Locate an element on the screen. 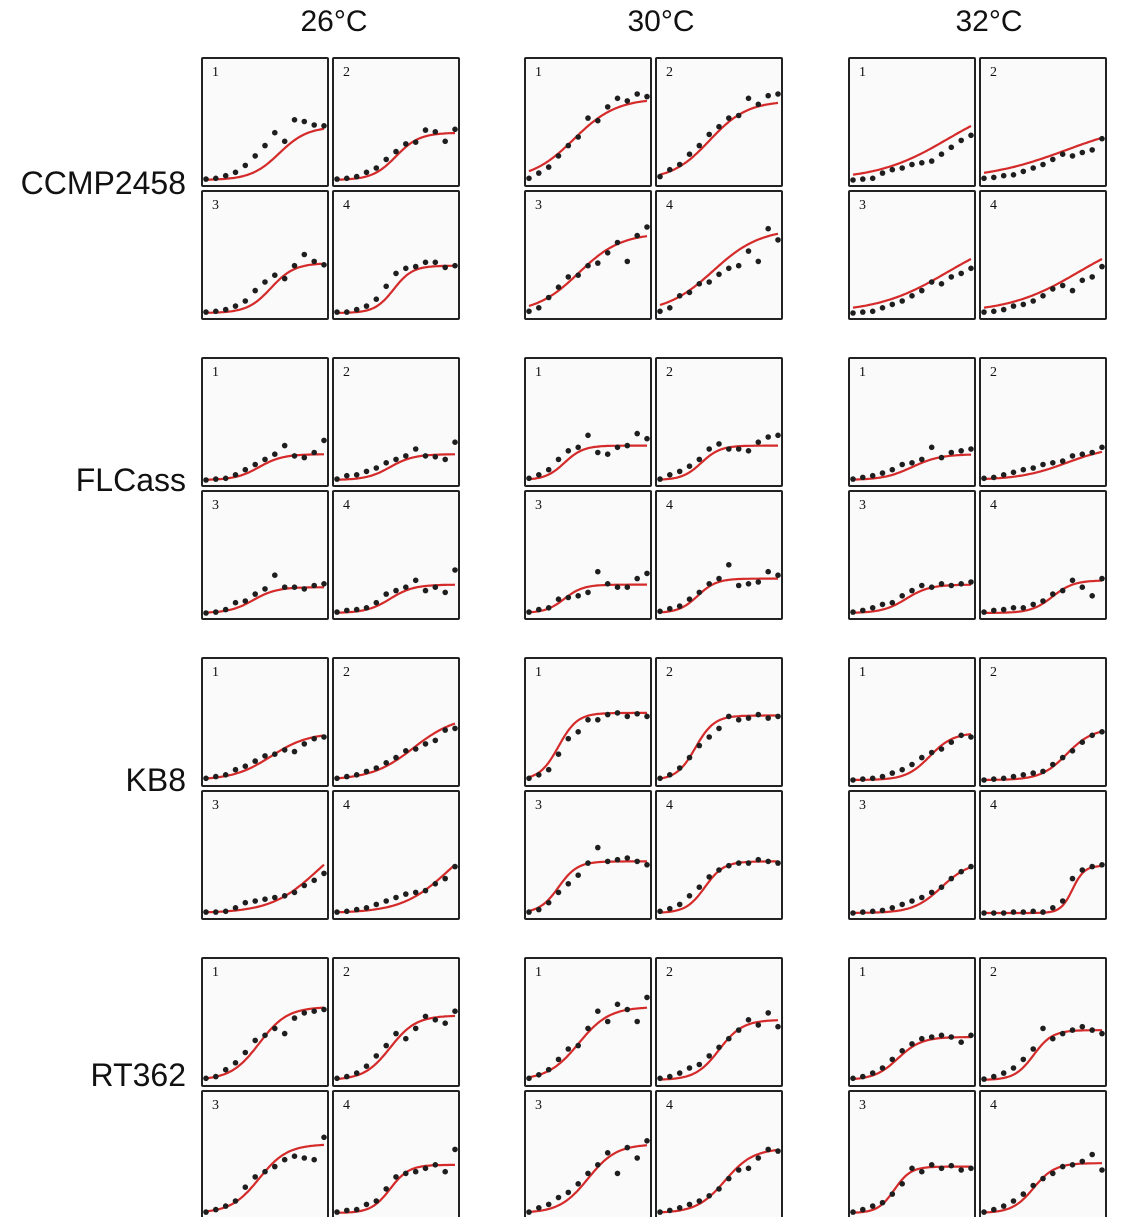 Image resolution: width=1146 pixels, height=1217 pixels. panel-kb8-30c-rep2-frame is located at coordinates (719, 722).